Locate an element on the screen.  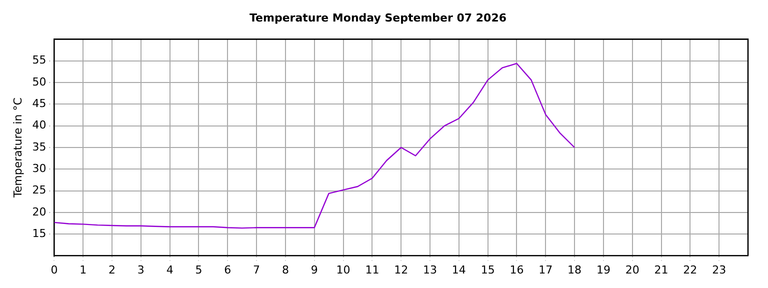
y-tick-label: 50 is located at coordinates (39, 81).